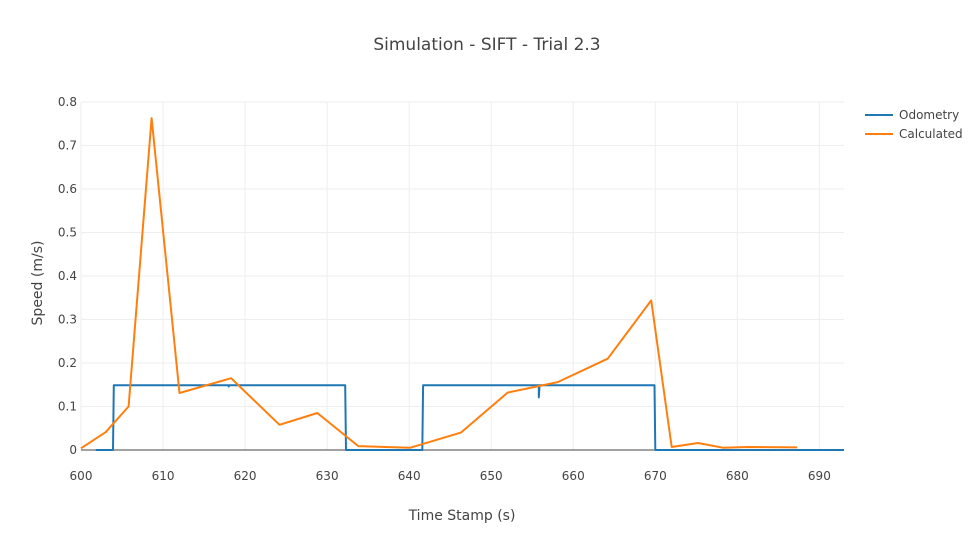  Describe the element at coordinates (914, 124) in the screenshot. I see `legend: Odometry Calculated` at that location.